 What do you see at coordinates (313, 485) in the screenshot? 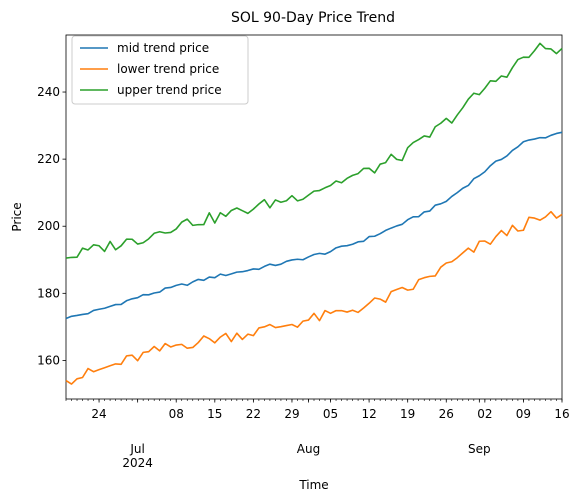
I see `x-axis-label: Time` at bounding box center [313, 485].